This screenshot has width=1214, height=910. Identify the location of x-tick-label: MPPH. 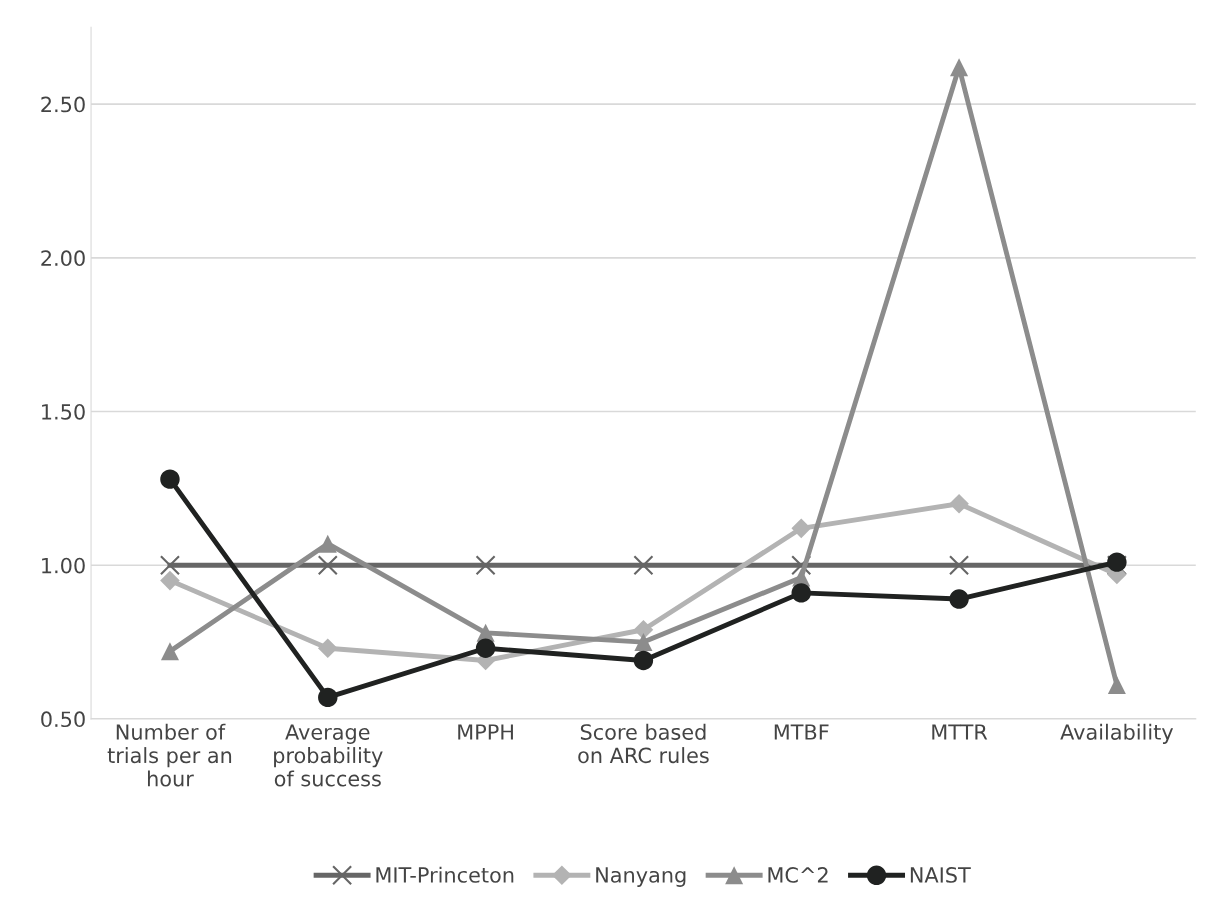
(485, 732).